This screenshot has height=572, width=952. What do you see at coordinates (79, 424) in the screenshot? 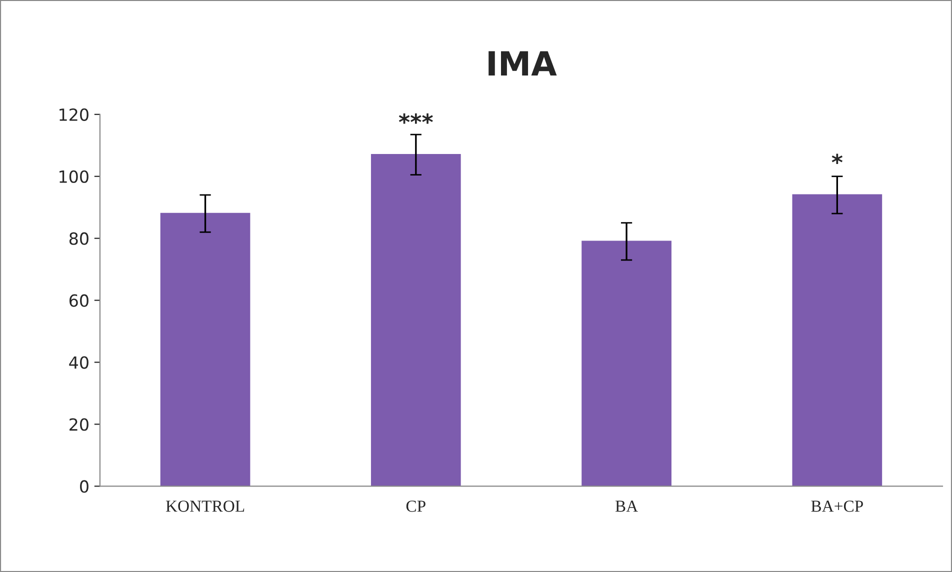
I see `y-tick-label: 20` at bounding box center [79, 424].